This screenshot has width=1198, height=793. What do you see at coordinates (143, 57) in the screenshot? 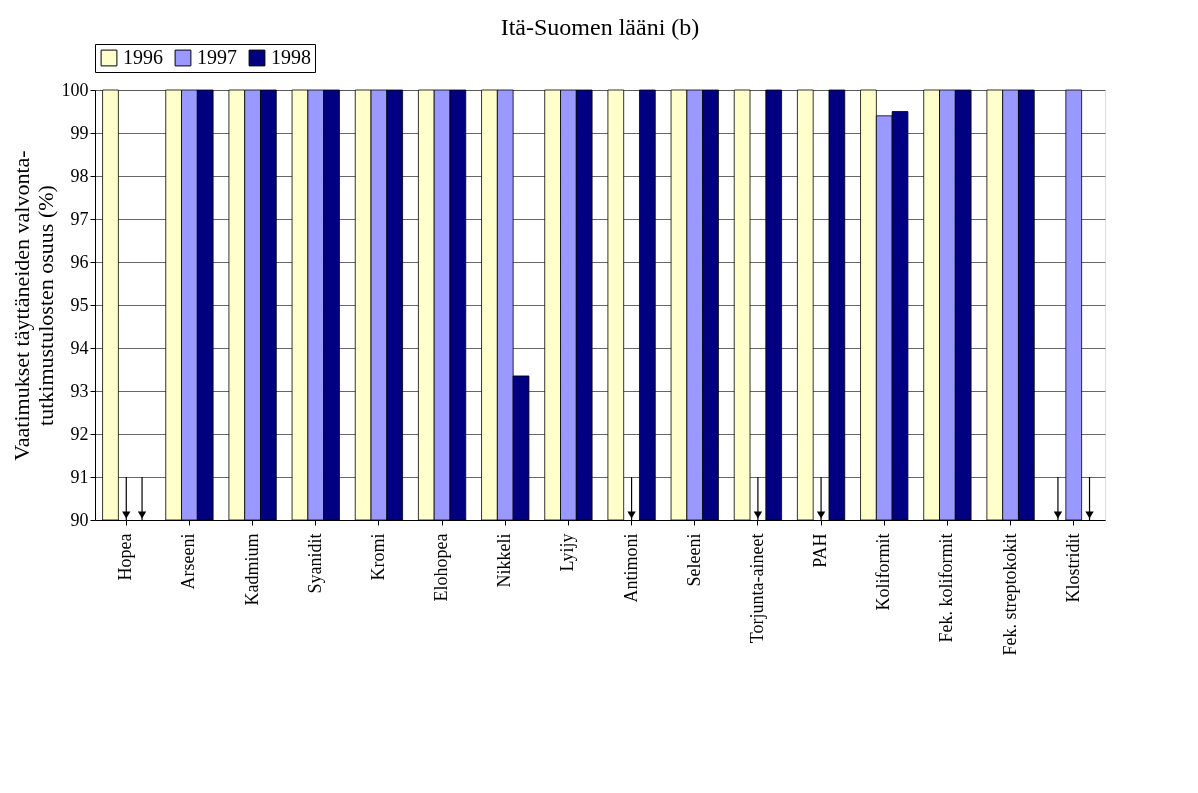
I see `legend-label: 1996` at bounding box center [143, 57].